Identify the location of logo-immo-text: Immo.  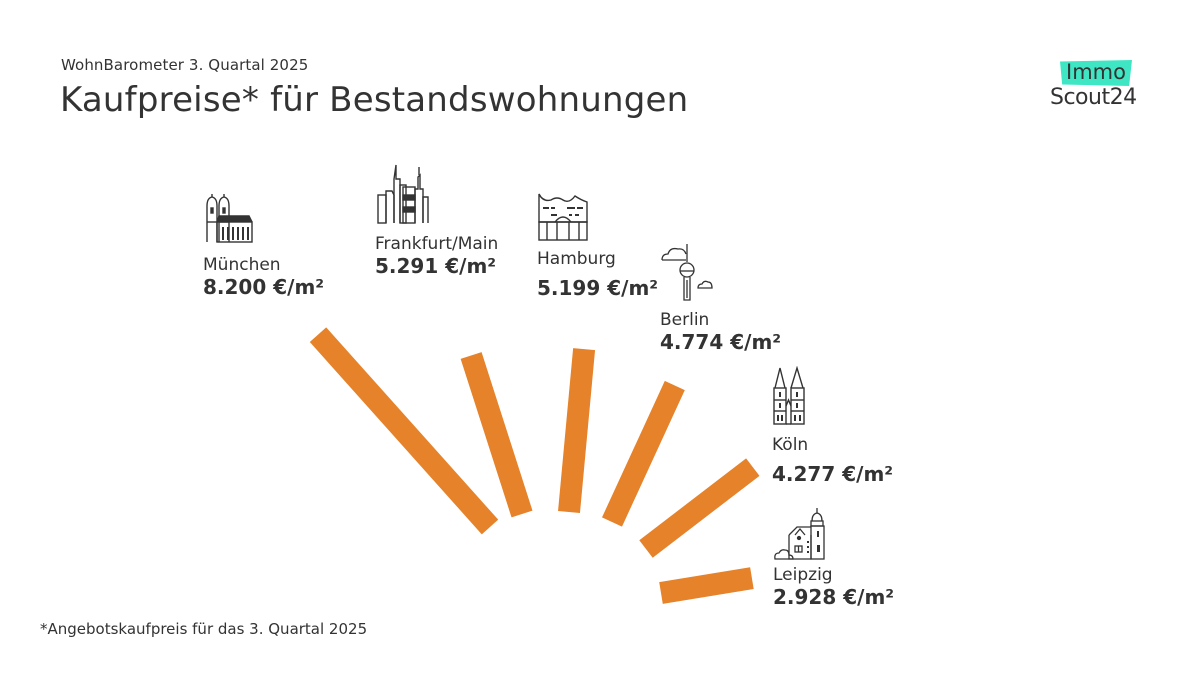
(1096, 72).